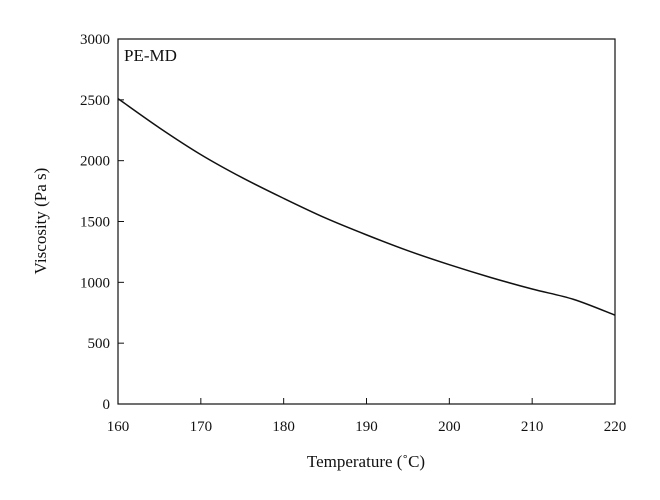 The width and height of the screenshot is (660, 500). What do you see at coordinates (95, 283) in the screenshot?
I see `y-tick-label: 1000` at bounding box center [95, 283].